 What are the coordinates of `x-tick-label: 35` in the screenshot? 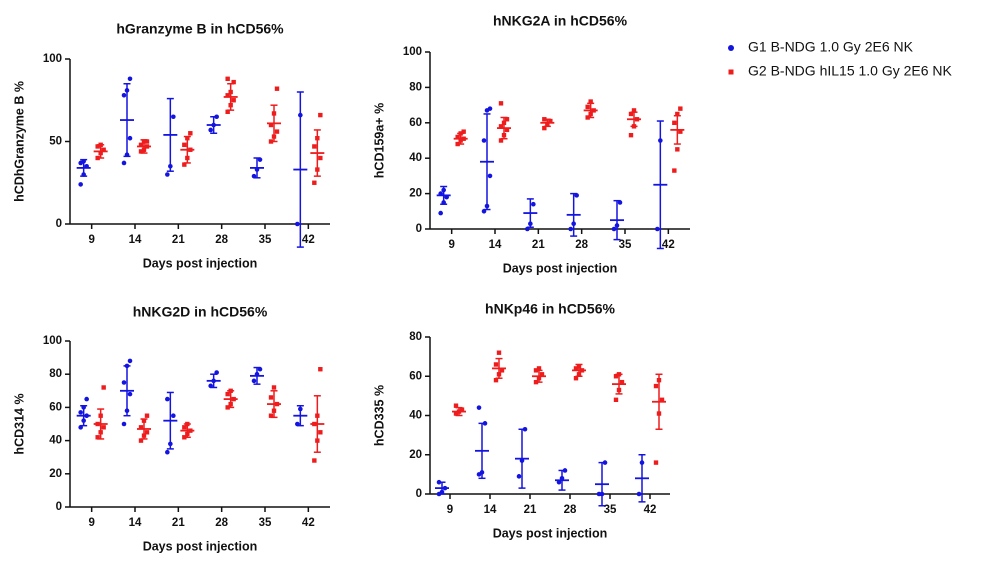 It's located at (610, 510).